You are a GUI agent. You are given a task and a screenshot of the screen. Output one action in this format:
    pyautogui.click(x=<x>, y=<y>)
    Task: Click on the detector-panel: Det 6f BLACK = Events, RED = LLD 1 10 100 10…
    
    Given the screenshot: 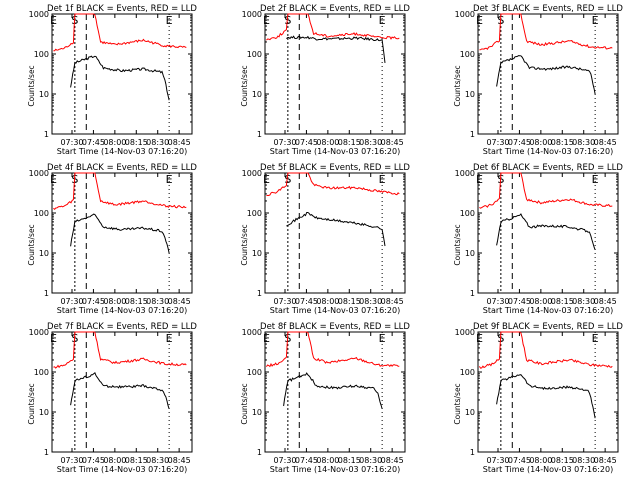 What is the action you would take?
    pyautogui.click(x=538, y=239)
    